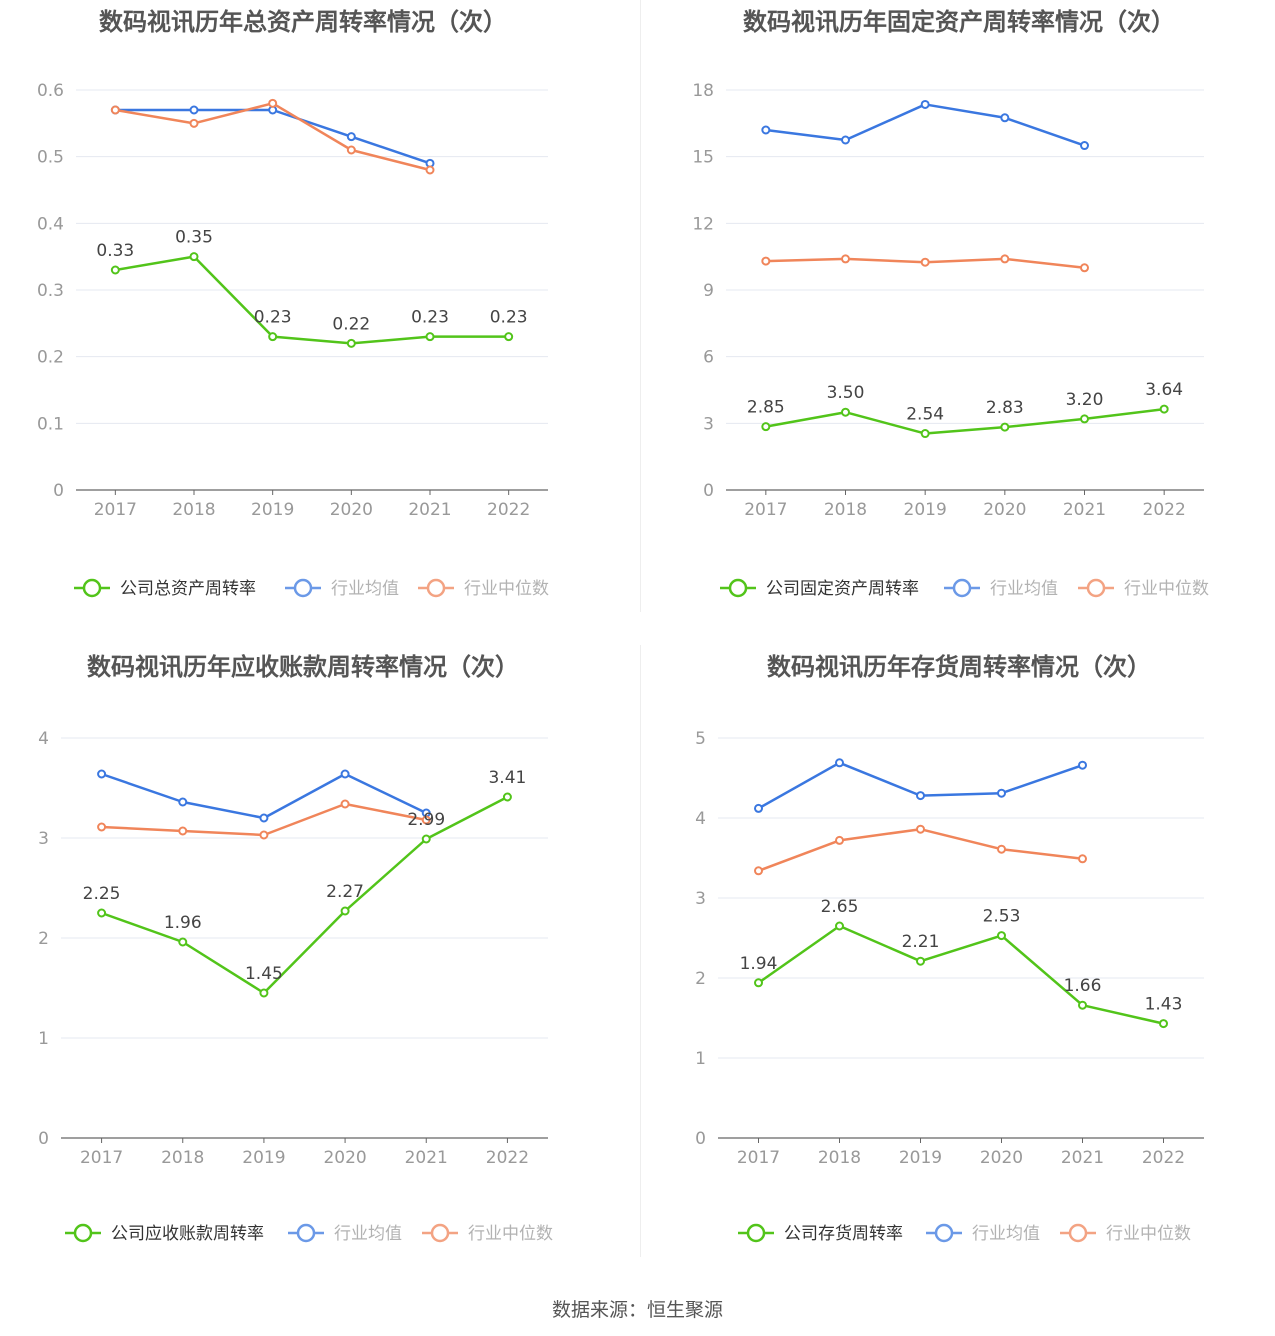 Image resolution: width=1275 pixels, height=1336 pixels. I want to click on y-tick-label: 0.2, so click(50, 358).